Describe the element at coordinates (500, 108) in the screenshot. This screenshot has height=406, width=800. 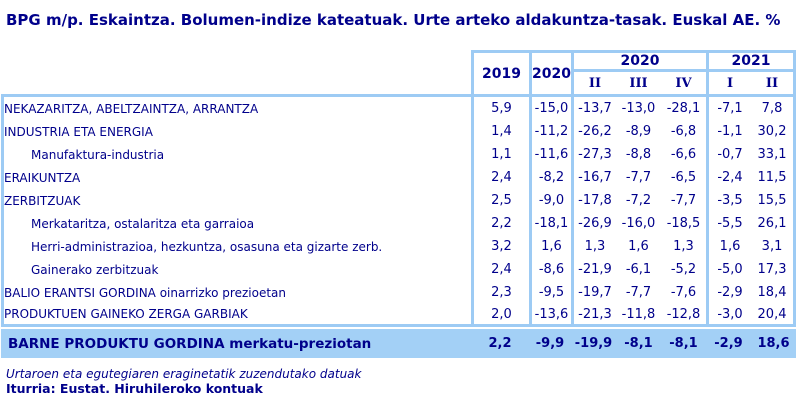
I see `value-cell: 5,9` at that location.